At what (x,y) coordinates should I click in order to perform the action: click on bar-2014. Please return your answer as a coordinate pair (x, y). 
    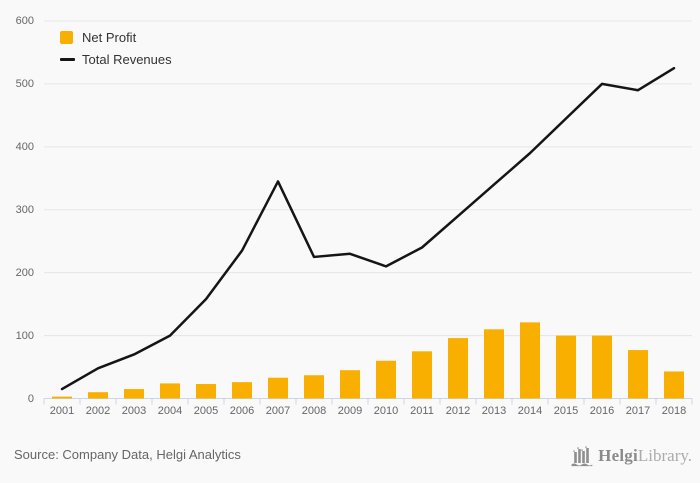
    Looking at the image, I should click on (530, 360).